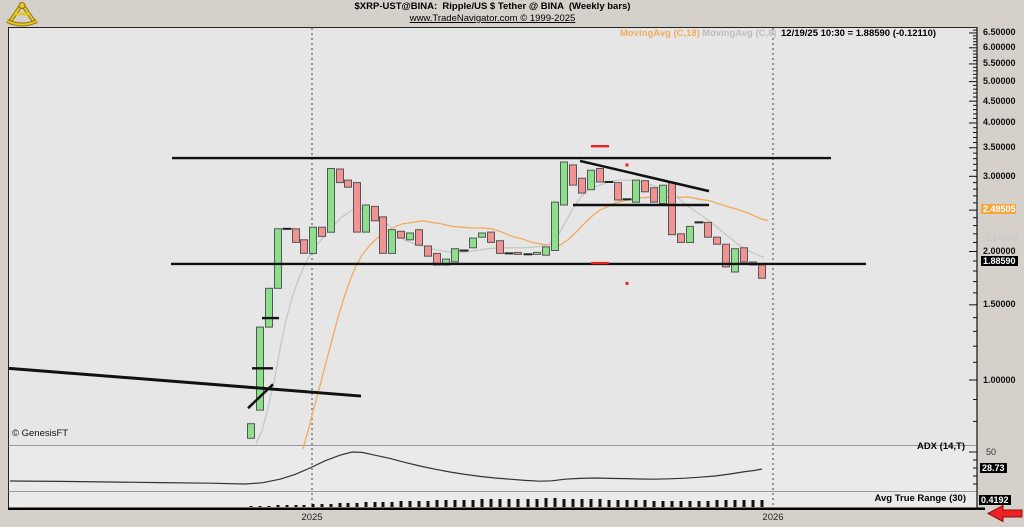  I want to click on price-axis-label: 6.00000, so click(999, 47).